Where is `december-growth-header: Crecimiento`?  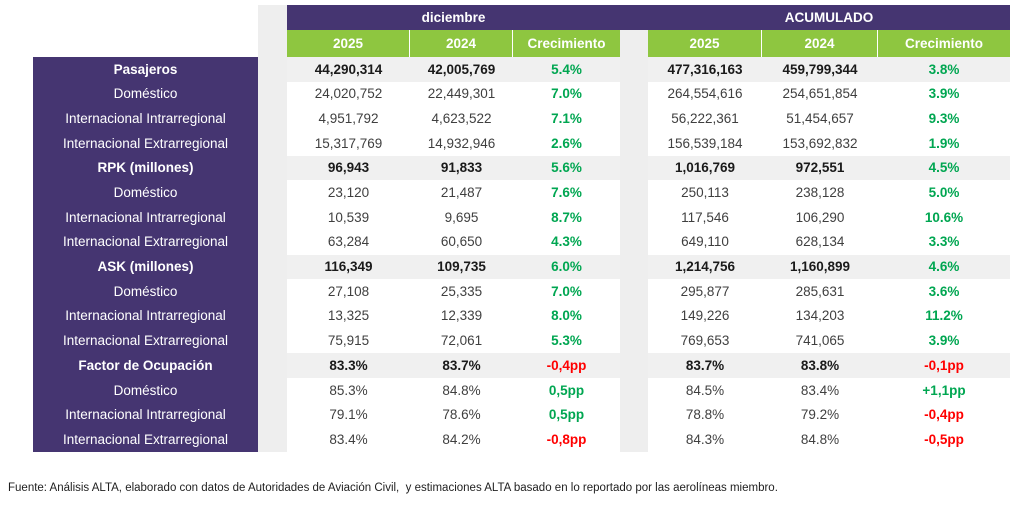 december-growth-header: Crecimiento is located at coordinates (566, 43).